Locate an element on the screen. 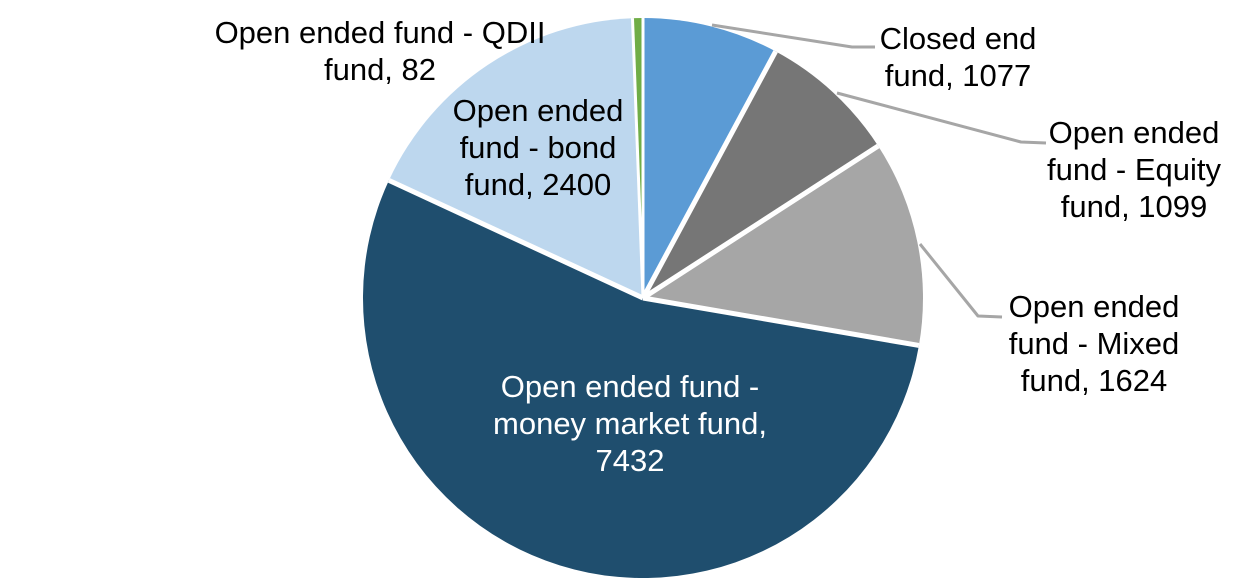 Image resolution: width=1250 pixels, height=584 pixels. leader-line-closed-end-fund is located at coordinates (793, 36).